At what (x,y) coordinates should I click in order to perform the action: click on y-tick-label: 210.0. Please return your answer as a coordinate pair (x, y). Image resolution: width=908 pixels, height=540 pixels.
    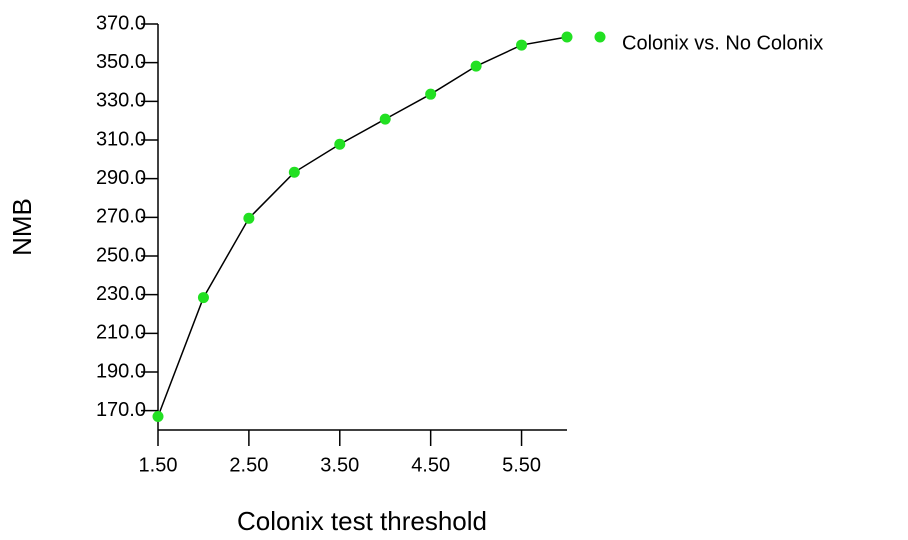
    Looking at the image, I should click on (121, 333).